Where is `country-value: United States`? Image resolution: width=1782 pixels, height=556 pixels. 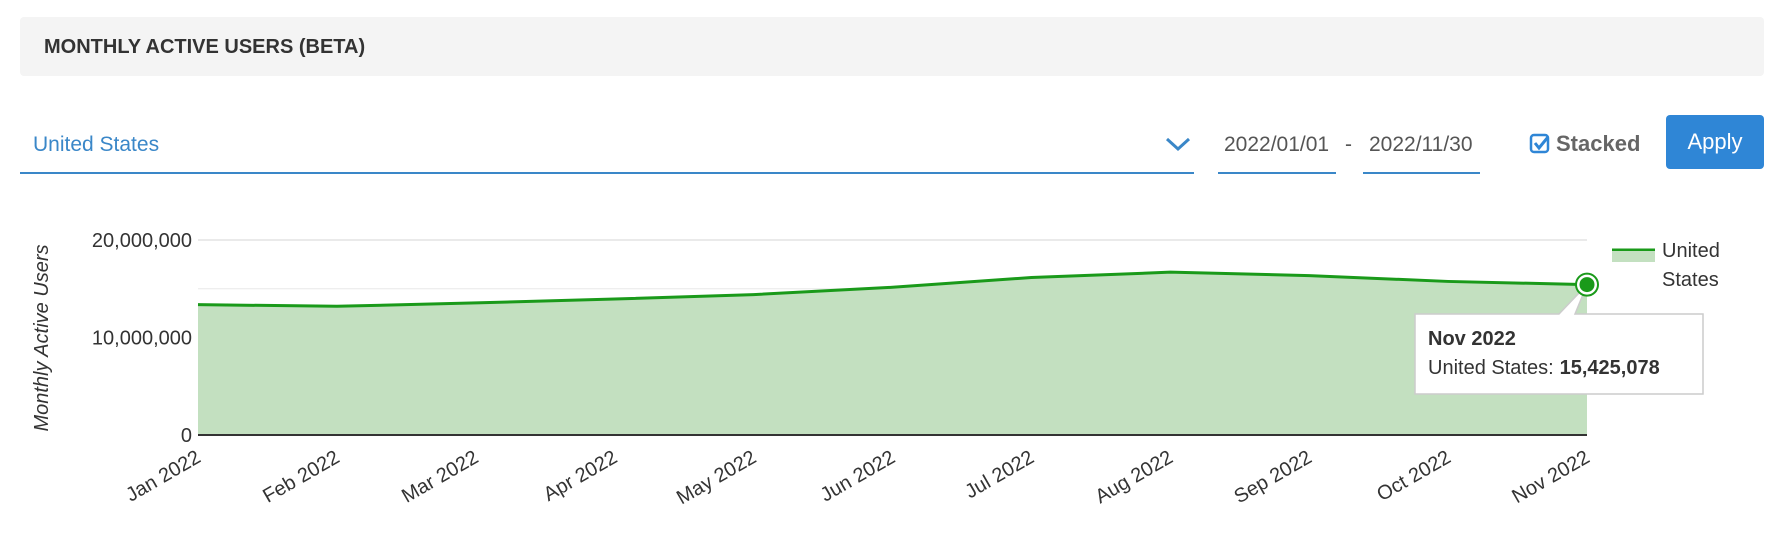 country-value: United States is located at coordinates (96, 144).